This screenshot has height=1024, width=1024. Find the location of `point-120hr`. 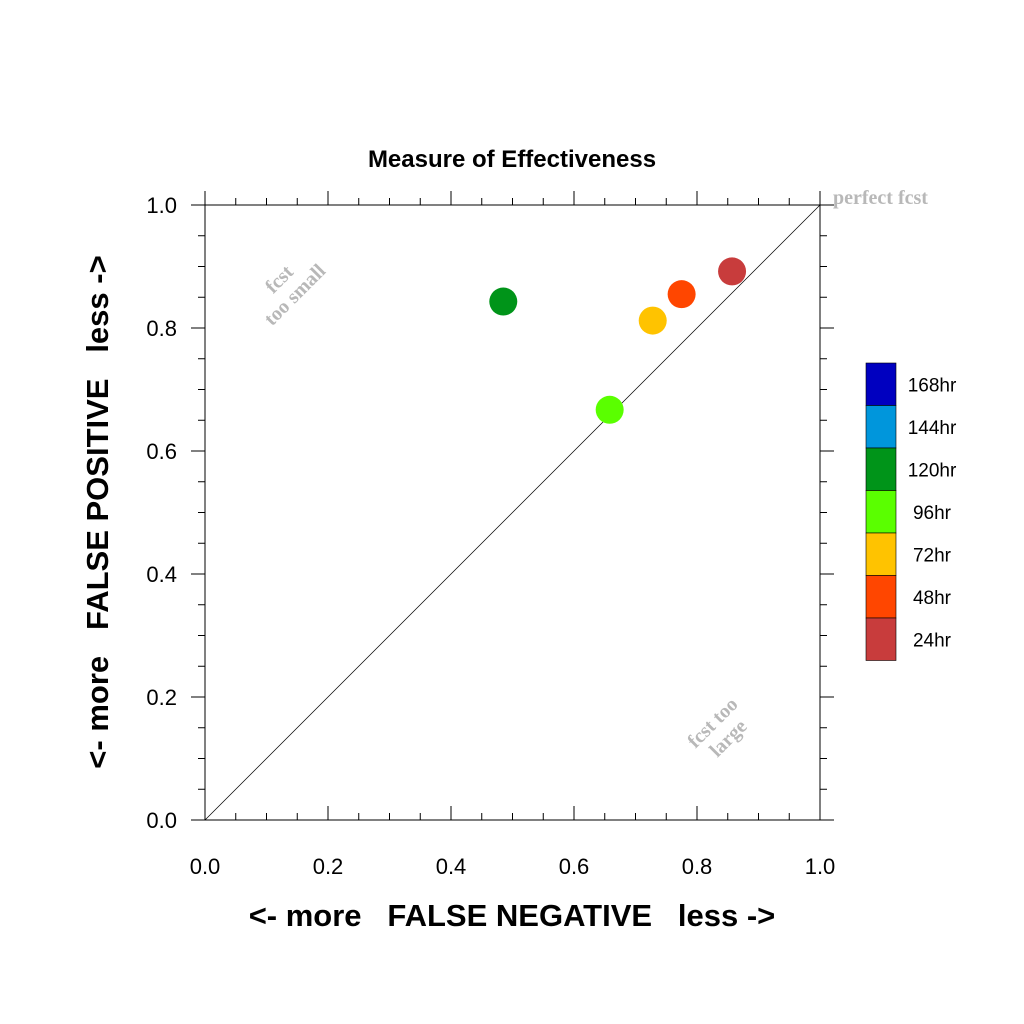

point-120hr is located at coordinates (503, 301).